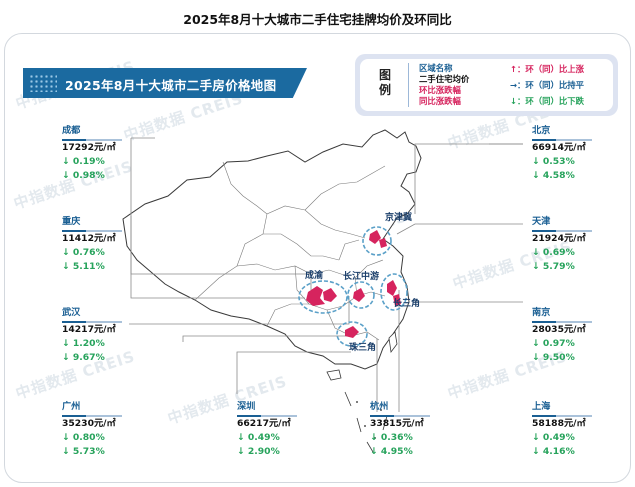 Image resolution: width=635 pixels, height=487 pixels. What do you see at coordinates (553, 252) in the screenshot?
I see `city-mom: ↓ 0.69%` at bounding box center [553, 252].